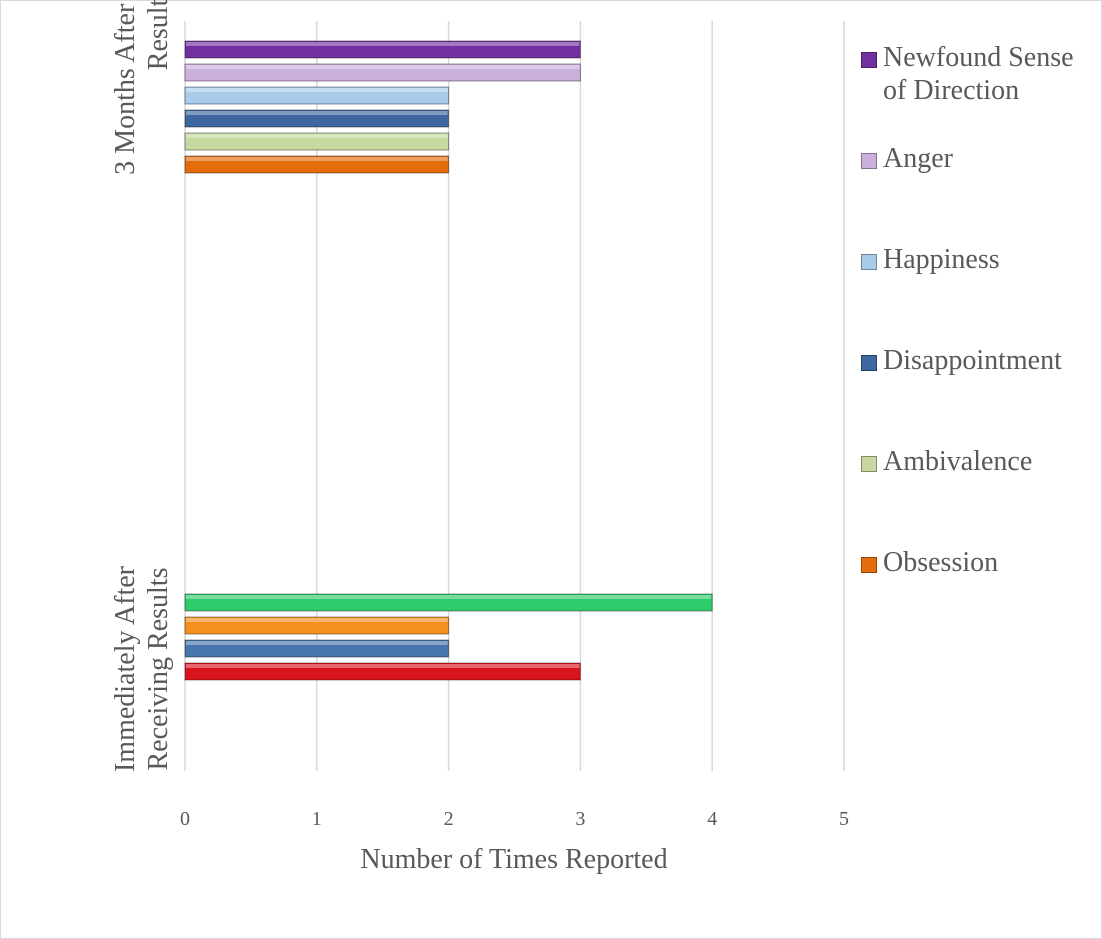  I want to click on legend-label: Anger, so click(918, 158).